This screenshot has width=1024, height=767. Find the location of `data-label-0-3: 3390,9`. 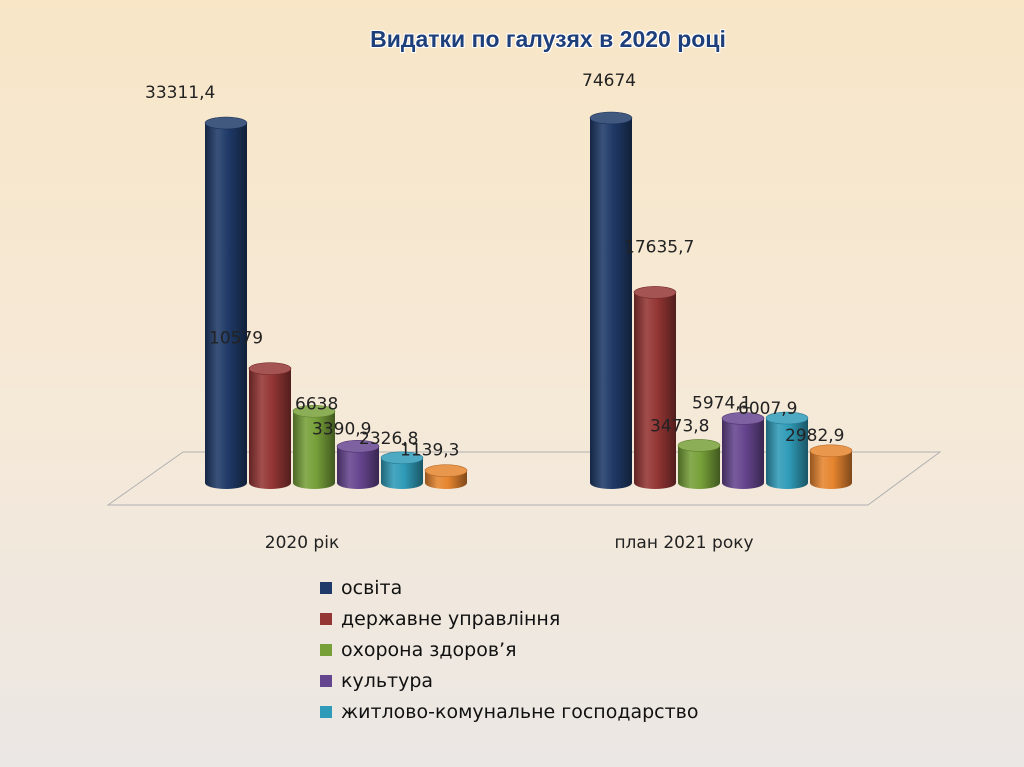

data-label-0-3: 3390,9 is located at coordinates (341, 429).